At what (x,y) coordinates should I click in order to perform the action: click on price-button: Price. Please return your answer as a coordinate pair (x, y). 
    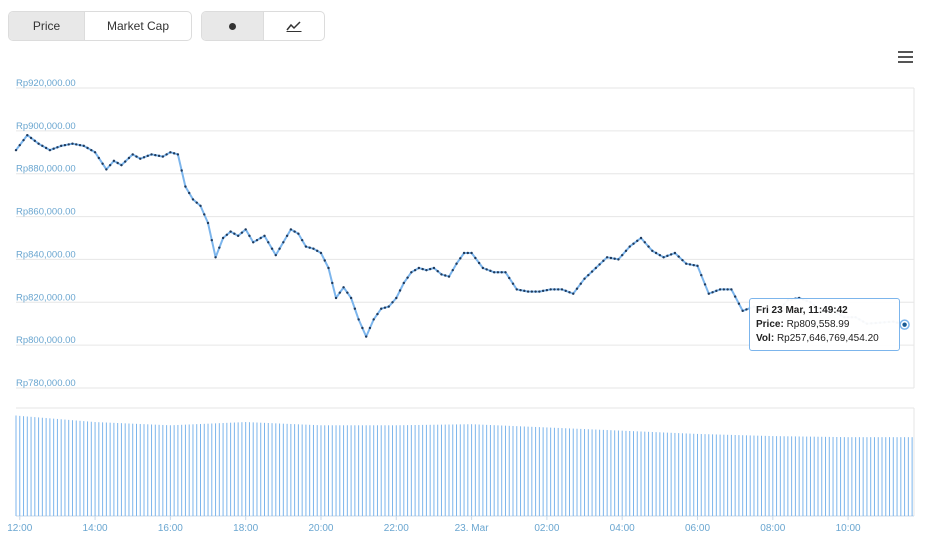
    Looking at the image, I should click on (46, 26).